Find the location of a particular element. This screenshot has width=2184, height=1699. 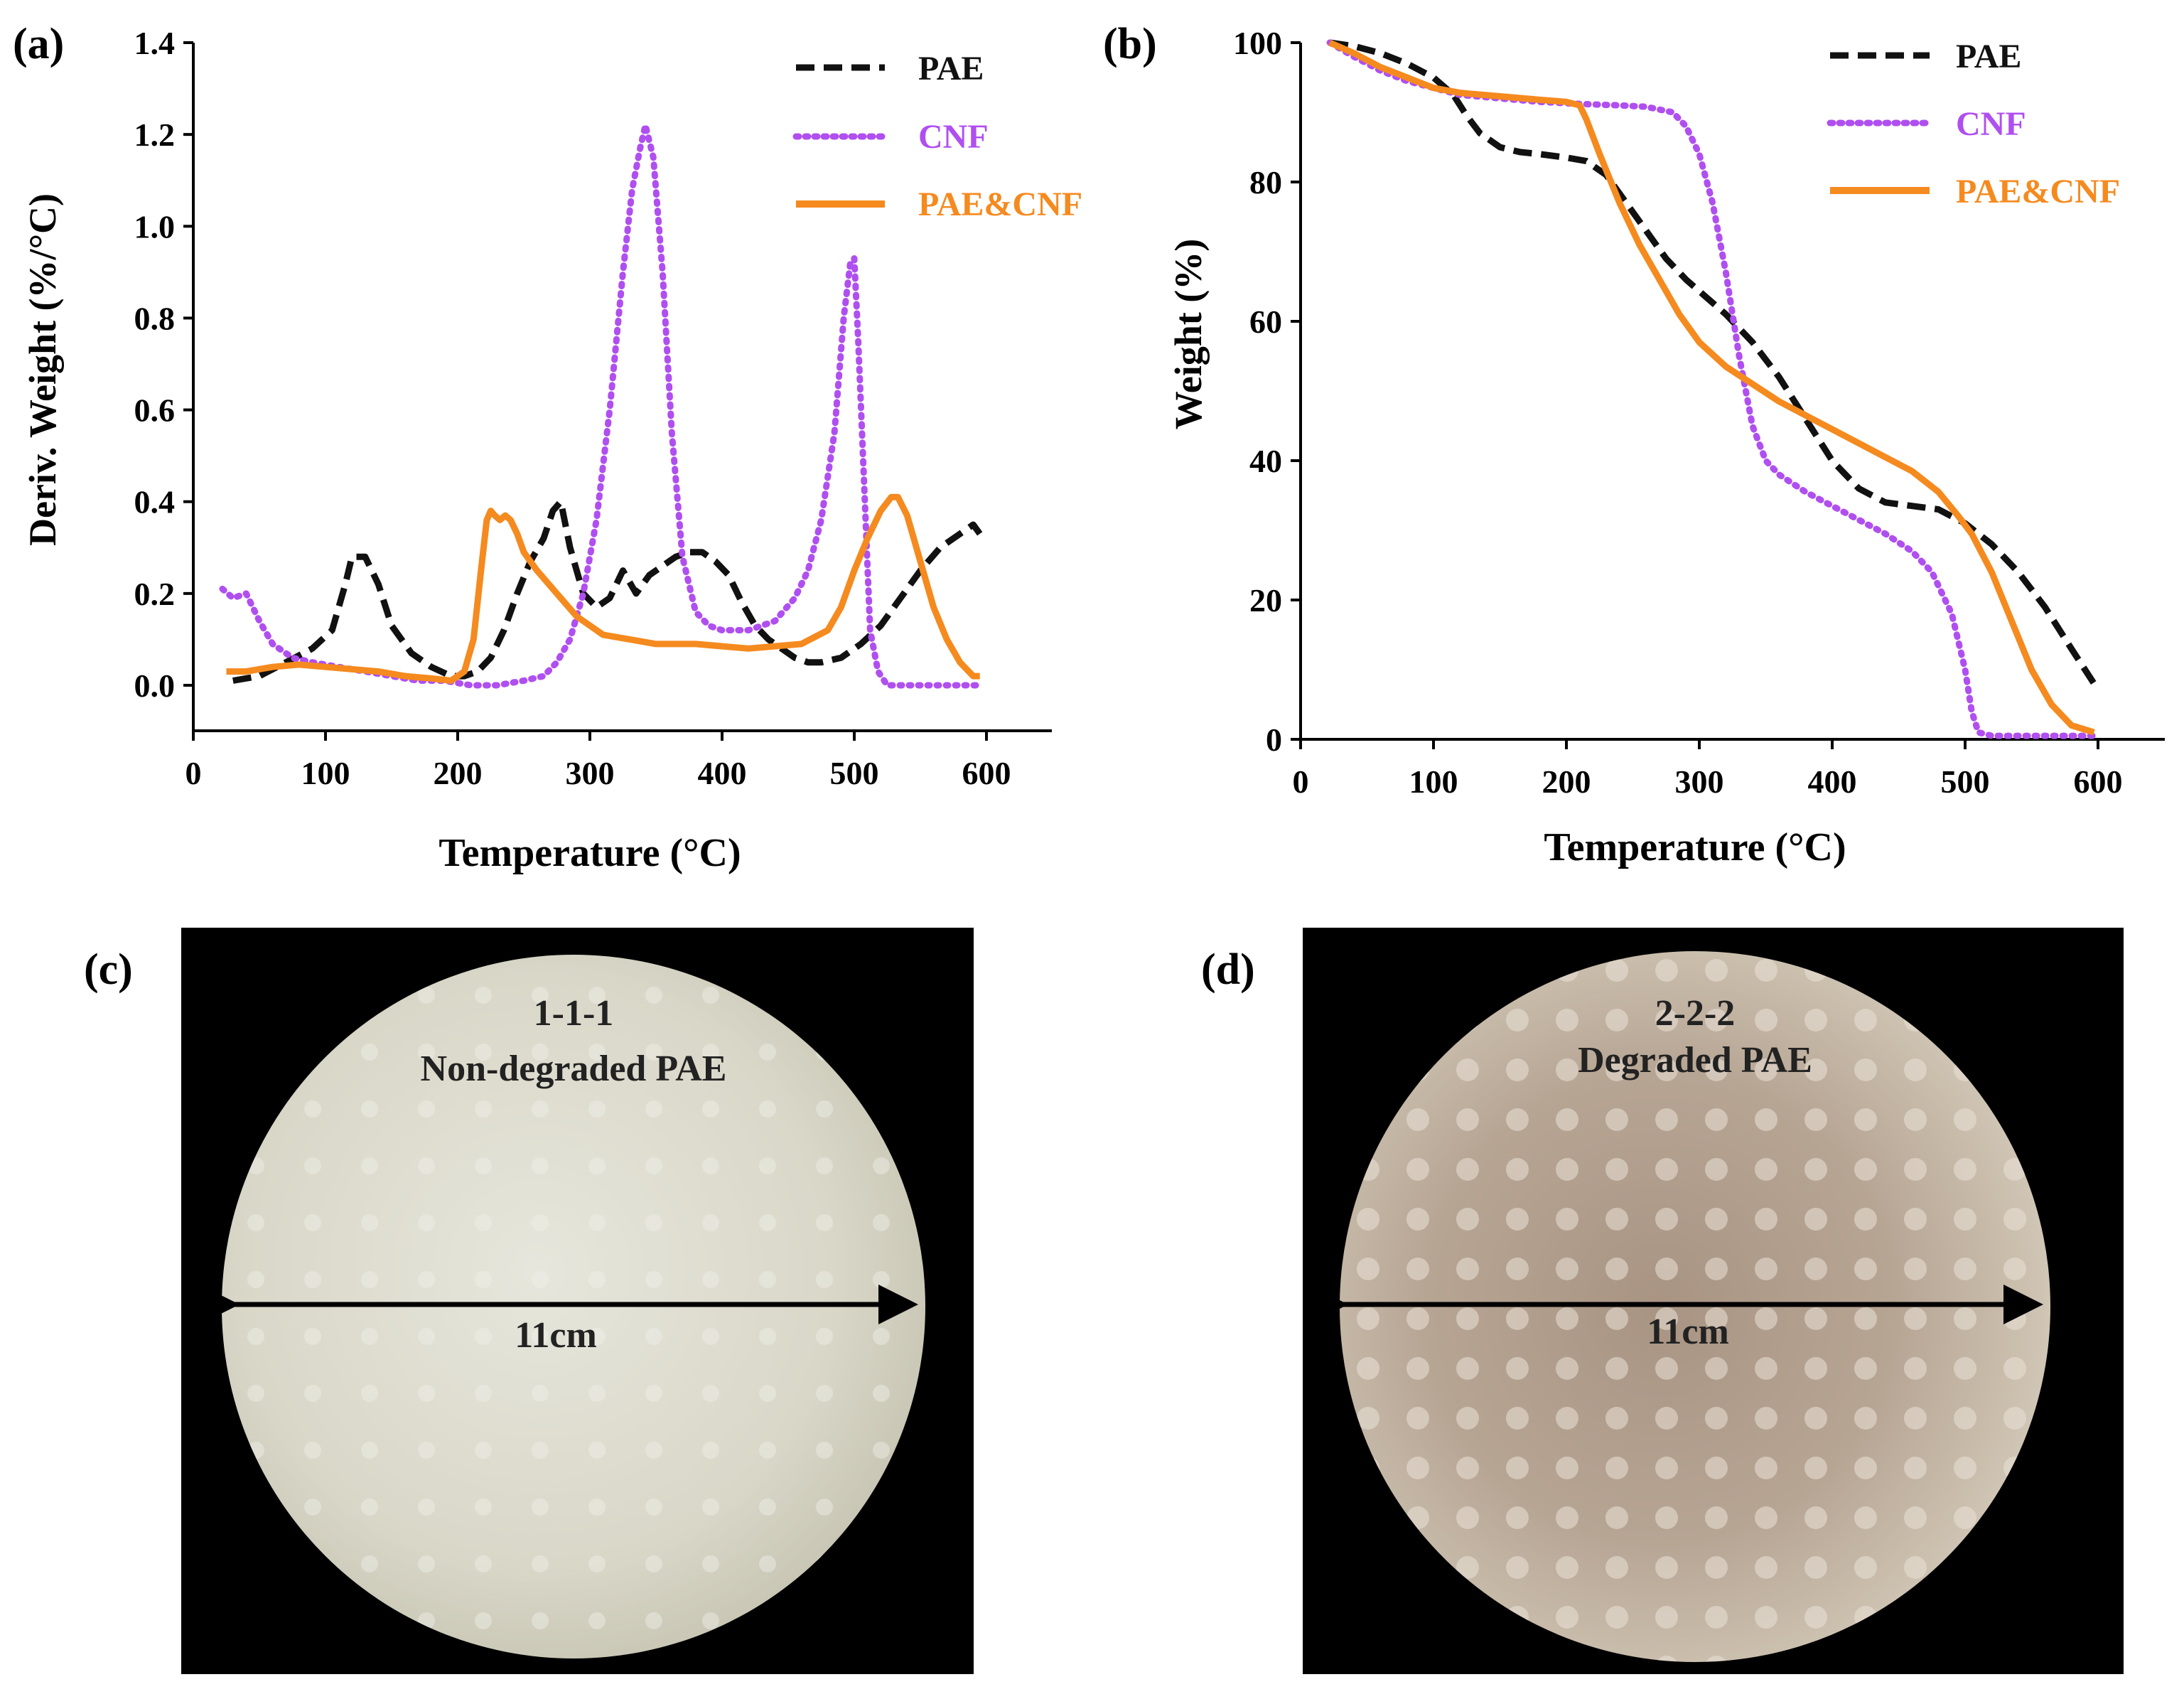

panel-a-legend-pae: PAE is located at coordinates (951, 68).